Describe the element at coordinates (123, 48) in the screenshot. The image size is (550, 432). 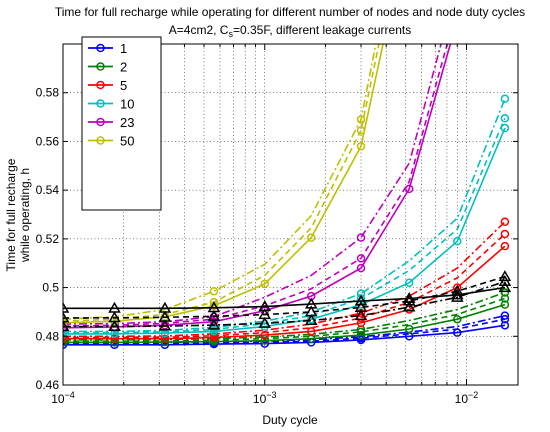
I see `legend-label-1: 1` at that location.